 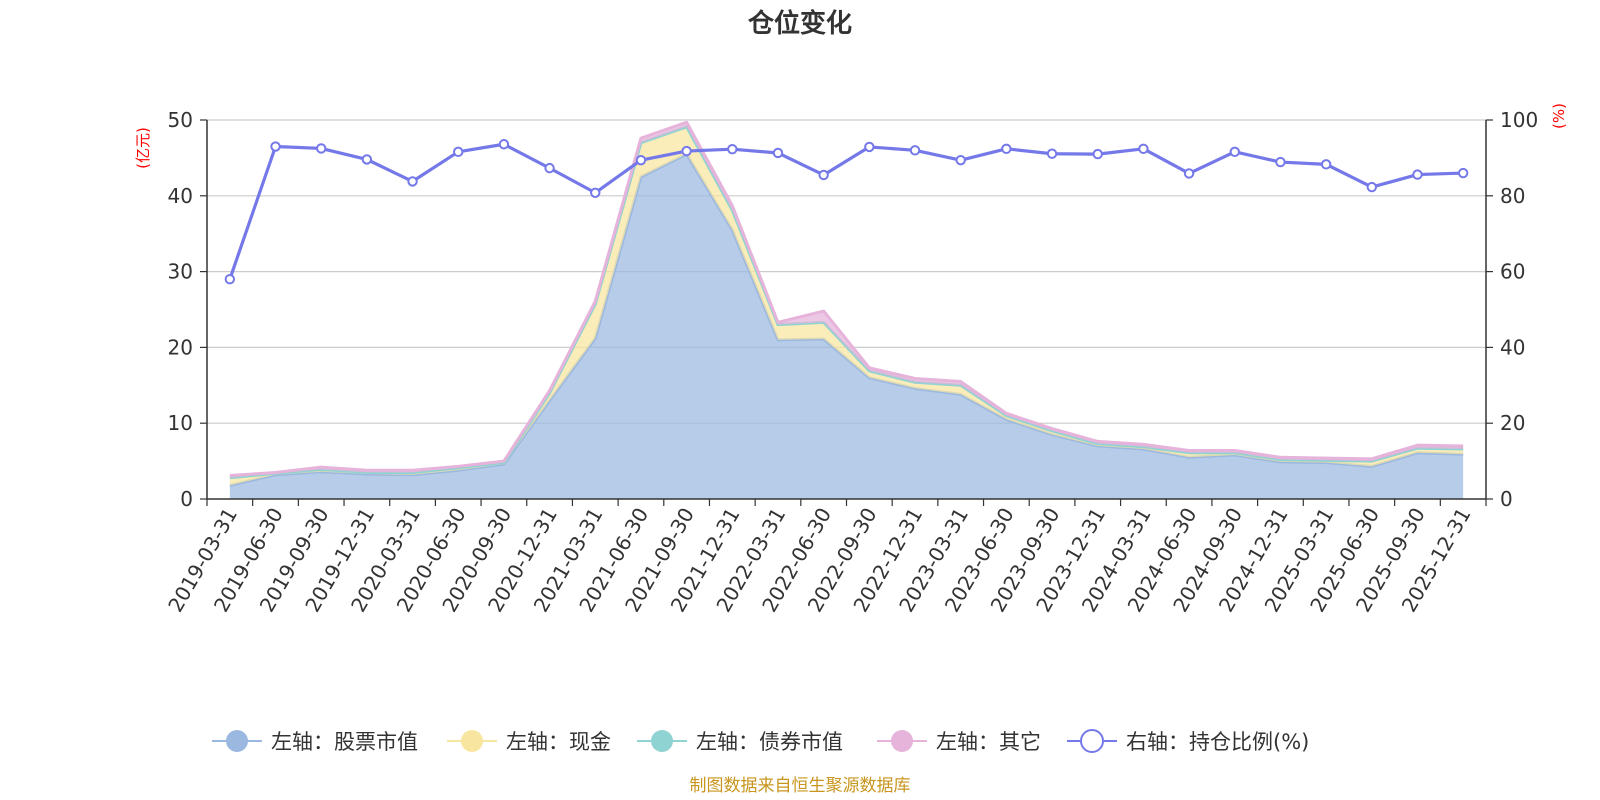 What do you see at coordinates (344, 742) in the screenshot?
I see `legend-label: 左轴：股票市值` at bounding box center [344, 742].